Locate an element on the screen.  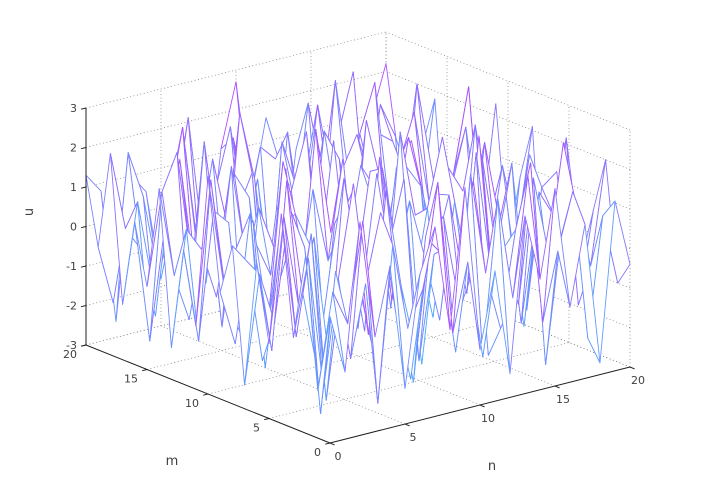
z-tick-label: 0 is located at coordinates (73, 227).